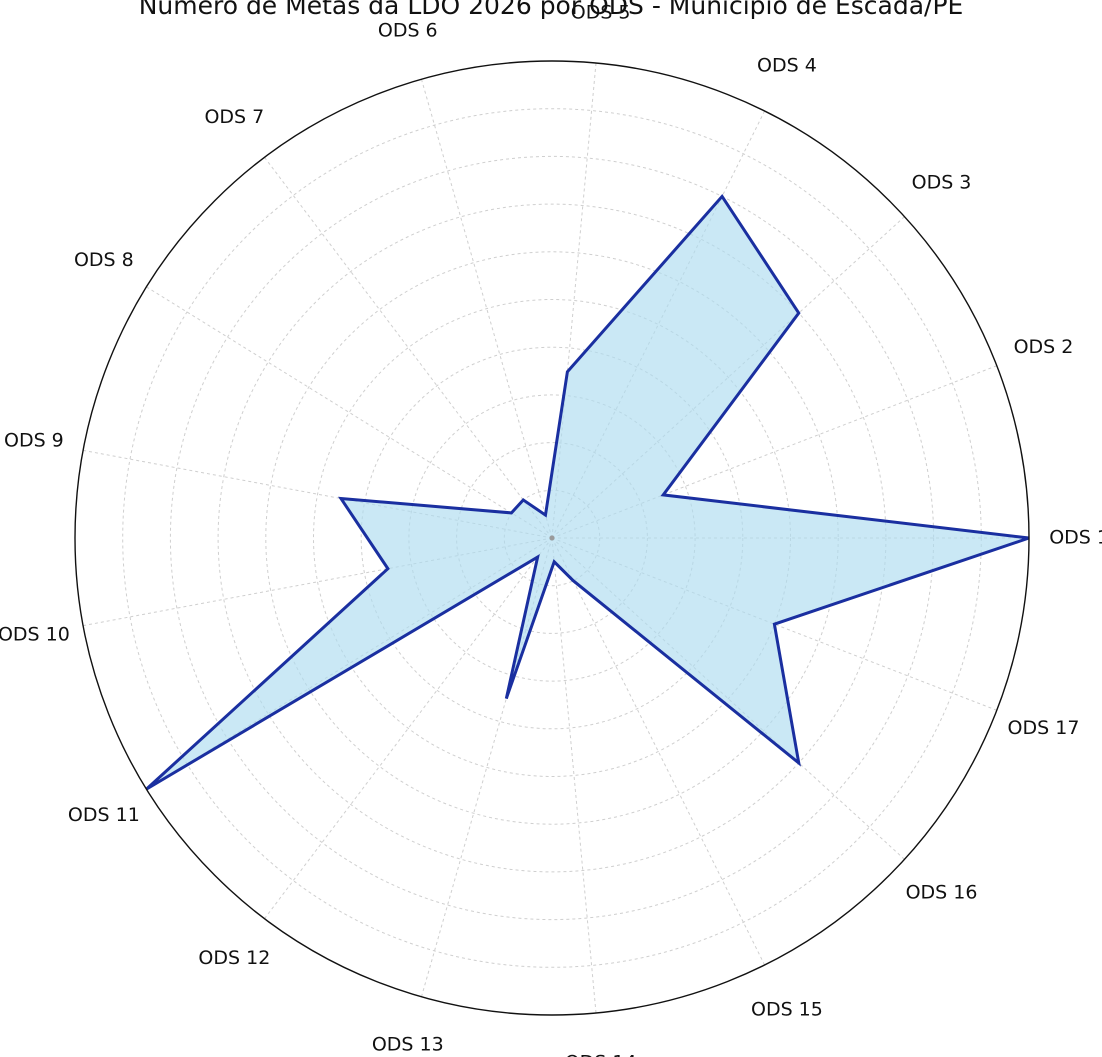  I want to click on axis-label: ODS 11, so click(104, 815).